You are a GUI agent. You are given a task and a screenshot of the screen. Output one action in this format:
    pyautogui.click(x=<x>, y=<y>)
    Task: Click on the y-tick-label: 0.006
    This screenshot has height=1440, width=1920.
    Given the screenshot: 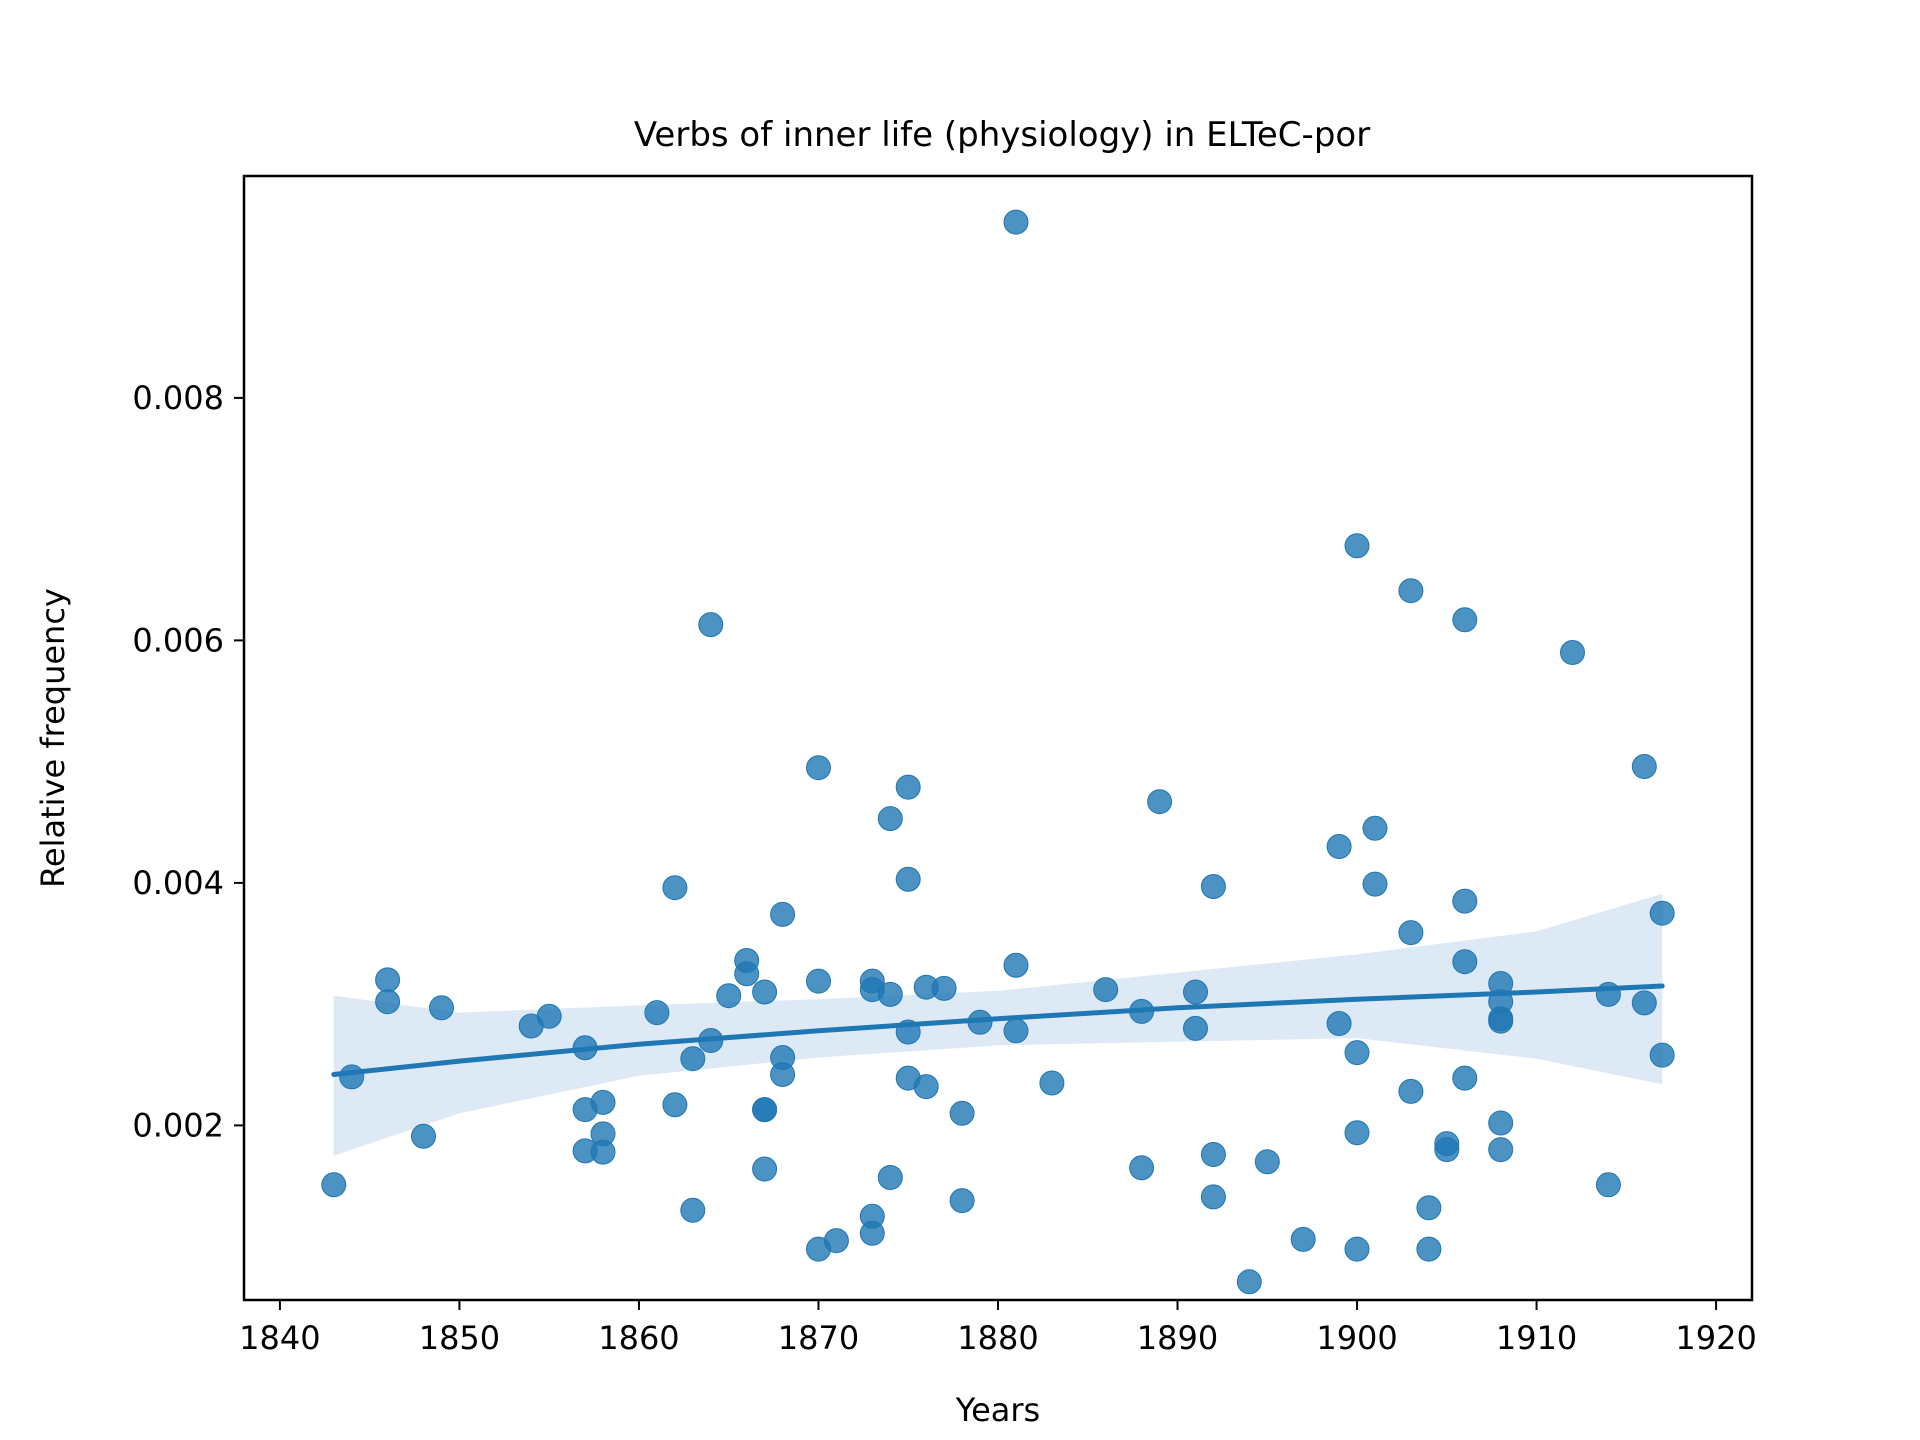 What is the action you would take?
    pyautogui.click(x=178, y=640)
    